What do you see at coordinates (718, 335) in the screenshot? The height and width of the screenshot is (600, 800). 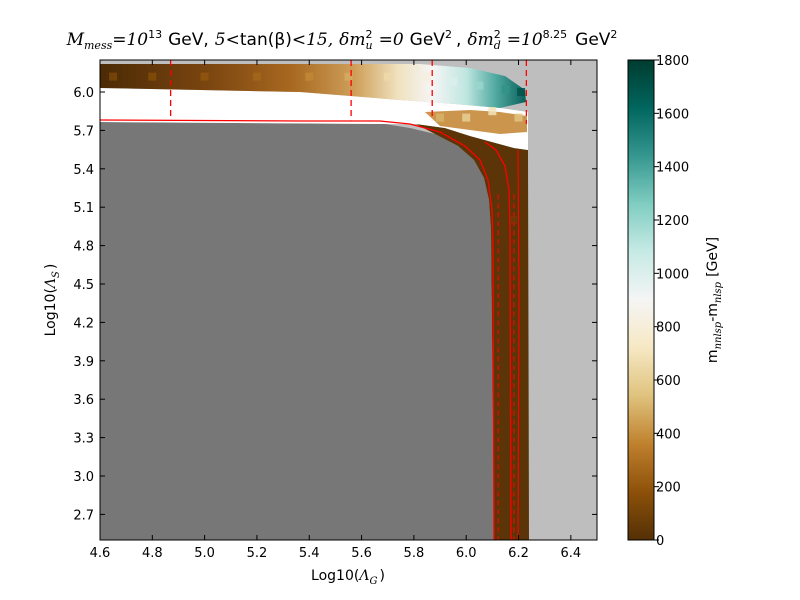 I see `cblabel-sub1: nnlsp` at bounding box center [718, 335].